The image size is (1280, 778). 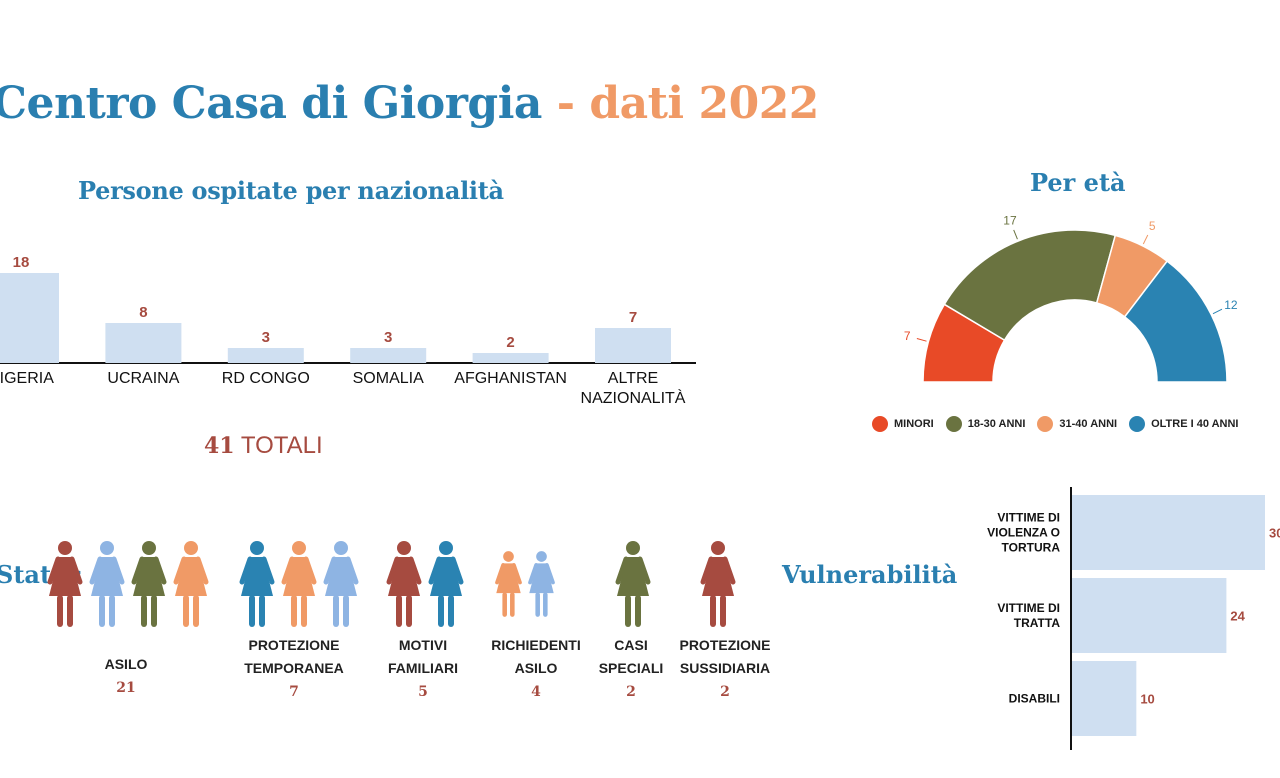 What do you see at coordinates (725, 657) in the screenshot?
I see `status-label: PROTEZIONE SUSSIDIARIA` at bounding box center [725, 657].